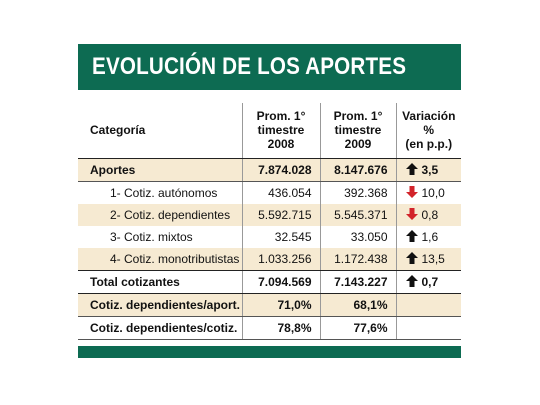 This screenshot has height=405, width=540. I want to click on row-label: Cotiz. dependientes/cotiz., so click(160, 328).